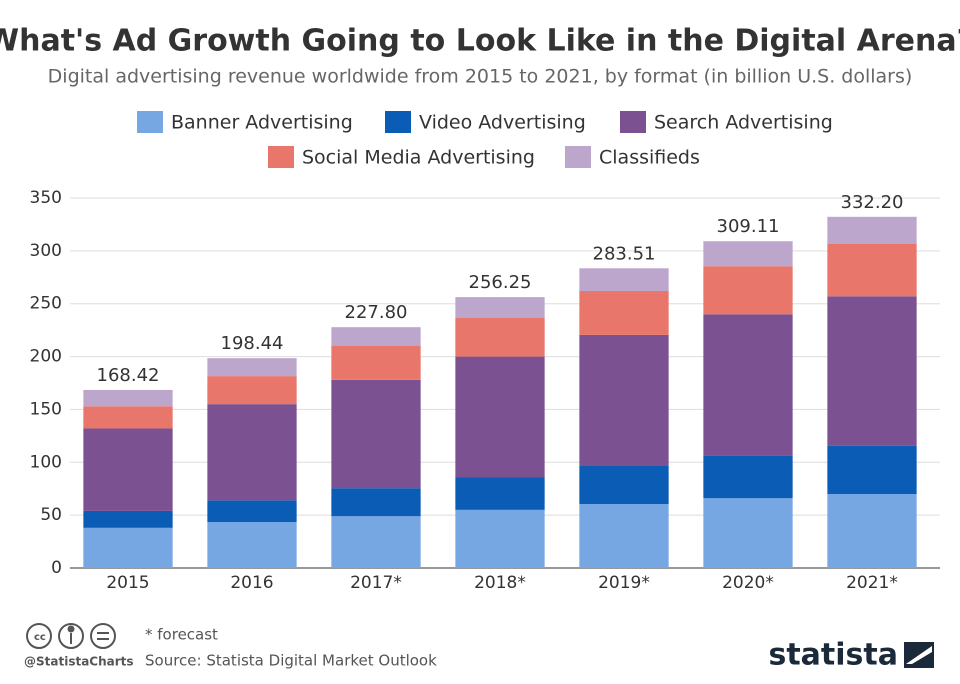 The image size is (960, 684). What do you see at coordinates (418, 158) in the screenshot?
I see `legend-label: Social Media Advertising` at bounding box center [418, 158].